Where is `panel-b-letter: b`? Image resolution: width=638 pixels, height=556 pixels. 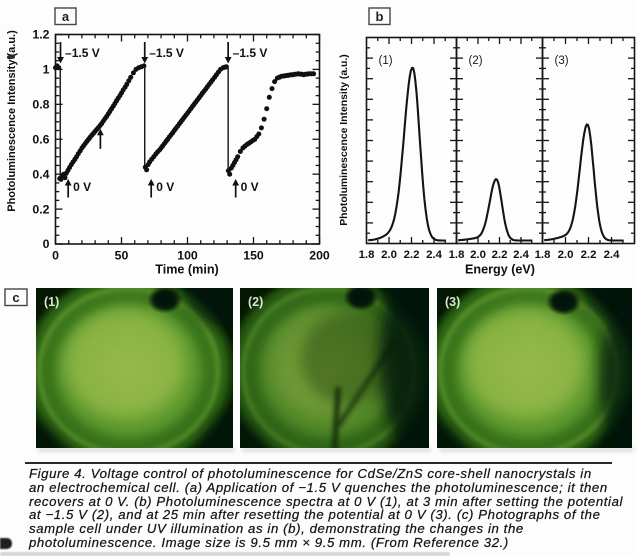
panel-b-letter: b is located at coordinates (380, 16).